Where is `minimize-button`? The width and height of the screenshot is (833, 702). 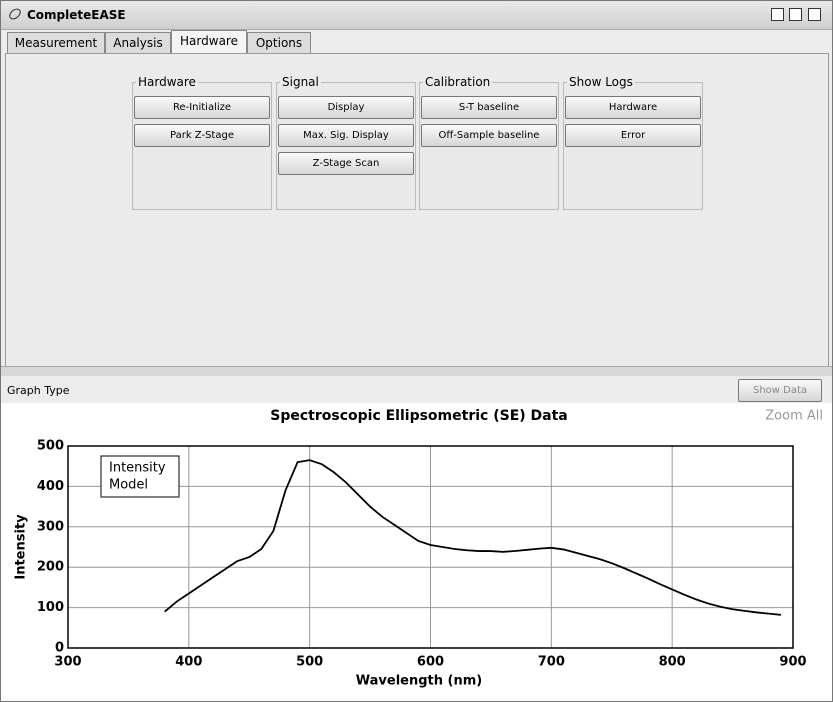
minimize-button is located at coordinates (777, 14).